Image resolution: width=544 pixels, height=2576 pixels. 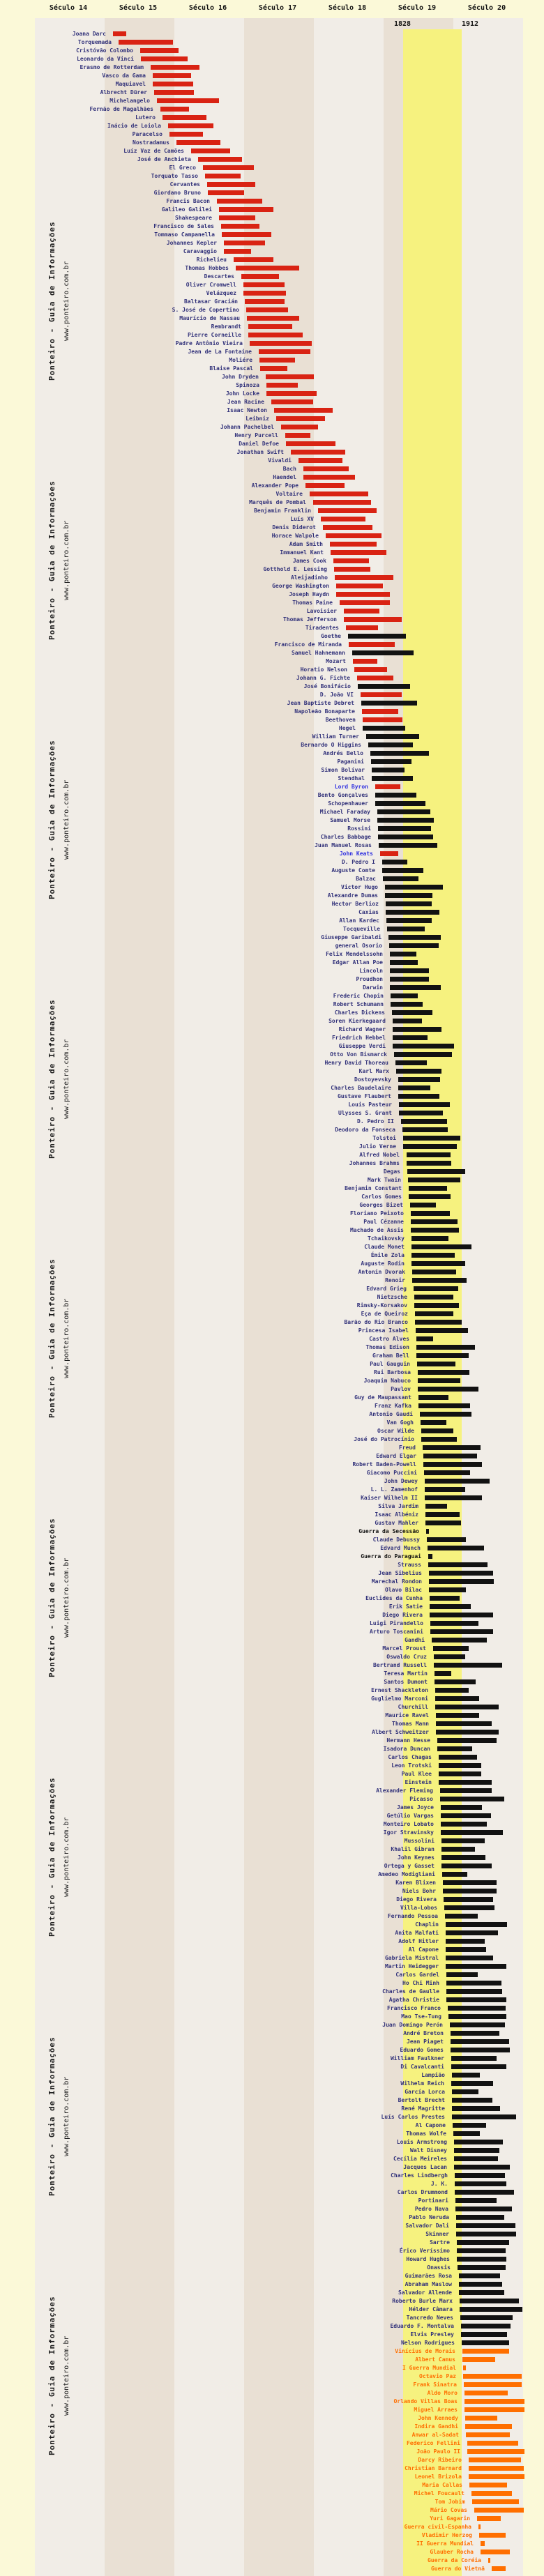 I want to click on person-name: Louis Pasteur, so click(x=370, y=1105).